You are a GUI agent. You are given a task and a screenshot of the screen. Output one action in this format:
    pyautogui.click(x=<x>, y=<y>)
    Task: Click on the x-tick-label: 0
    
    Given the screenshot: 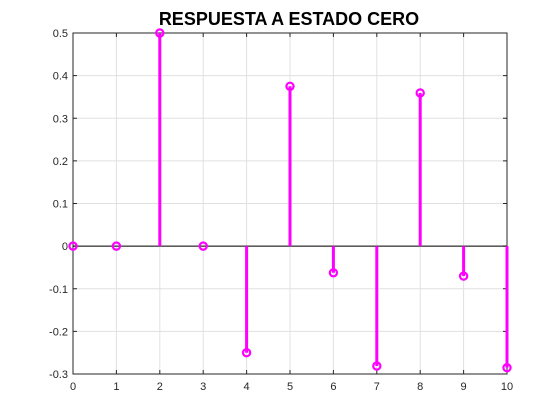 What is the action you would take?
    pyautogui.click(x=73, y=387)
    